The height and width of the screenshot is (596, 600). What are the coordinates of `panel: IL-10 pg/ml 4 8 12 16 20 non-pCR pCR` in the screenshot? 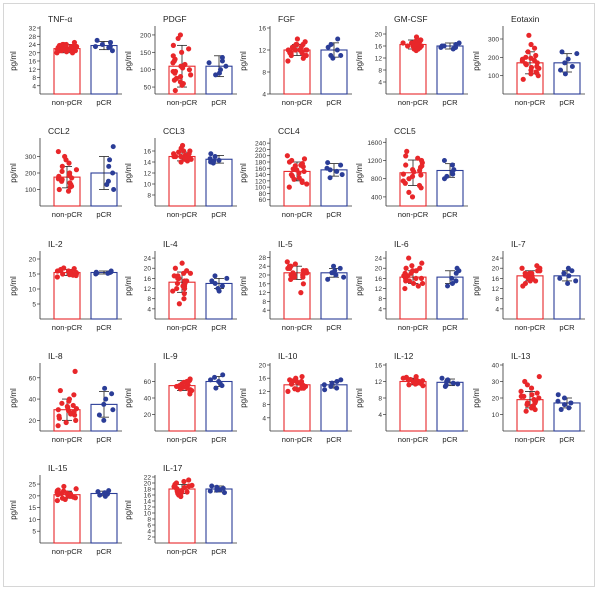 It's located at (295, 397).